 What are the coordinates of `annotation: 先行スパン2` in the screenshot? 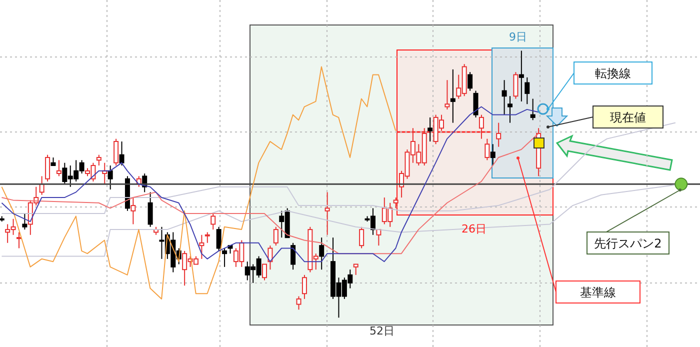 It's located at (628, 243).